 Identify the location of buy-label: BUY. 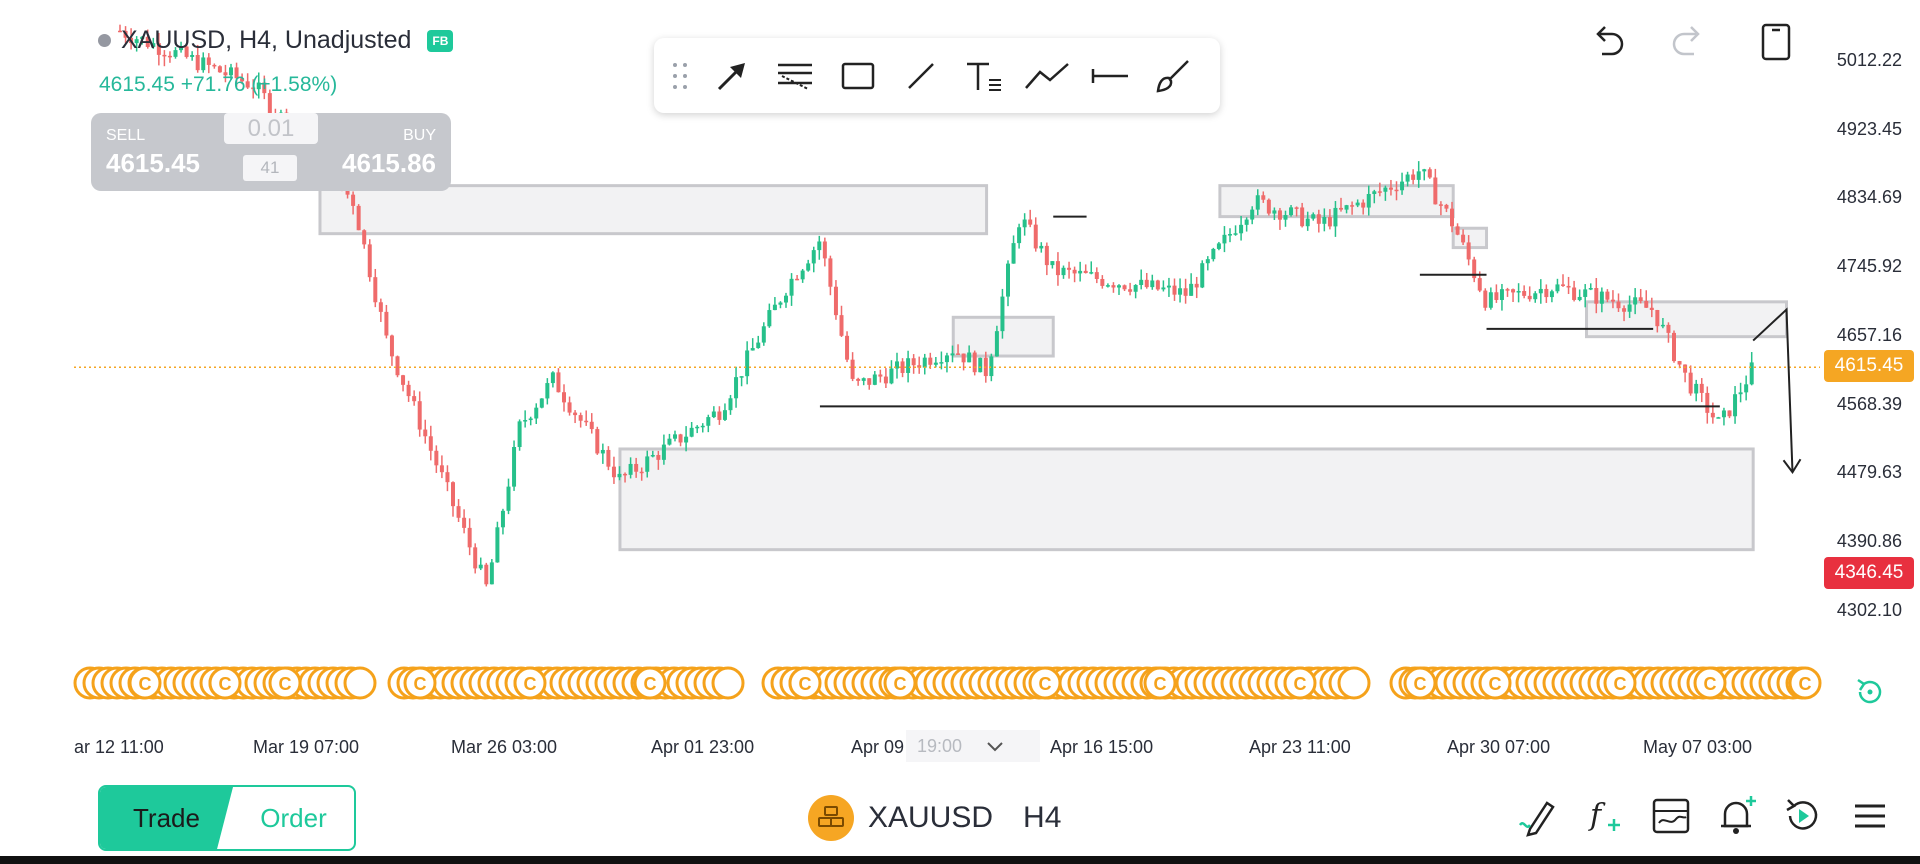
(419, 135).